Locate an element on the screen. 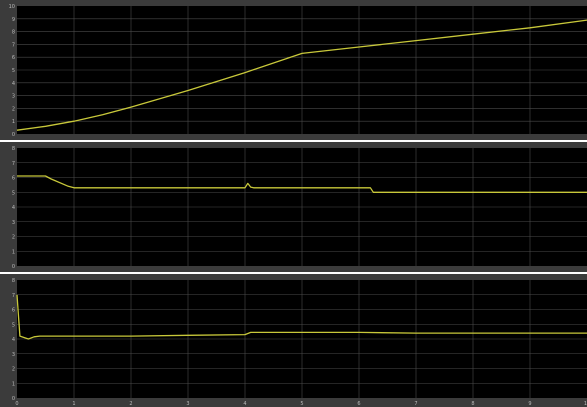 The image size is (587, 407). y-tick-label: 10 is located at coordinates (12, 7).